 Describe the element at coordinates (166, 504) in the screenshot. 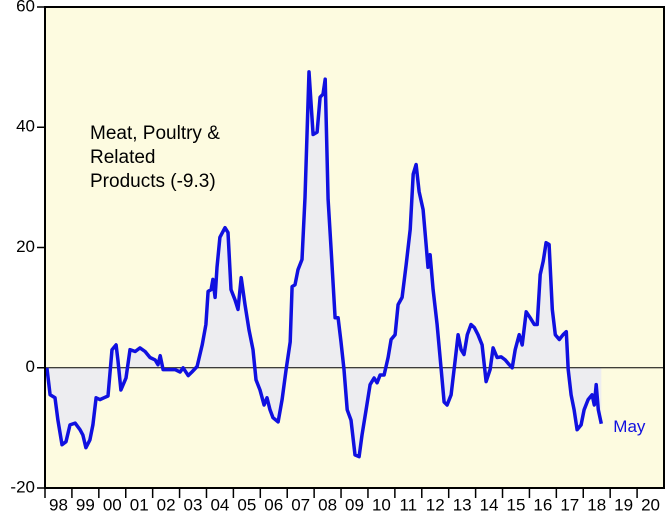

I see `x-tick-label: 02` at that location.